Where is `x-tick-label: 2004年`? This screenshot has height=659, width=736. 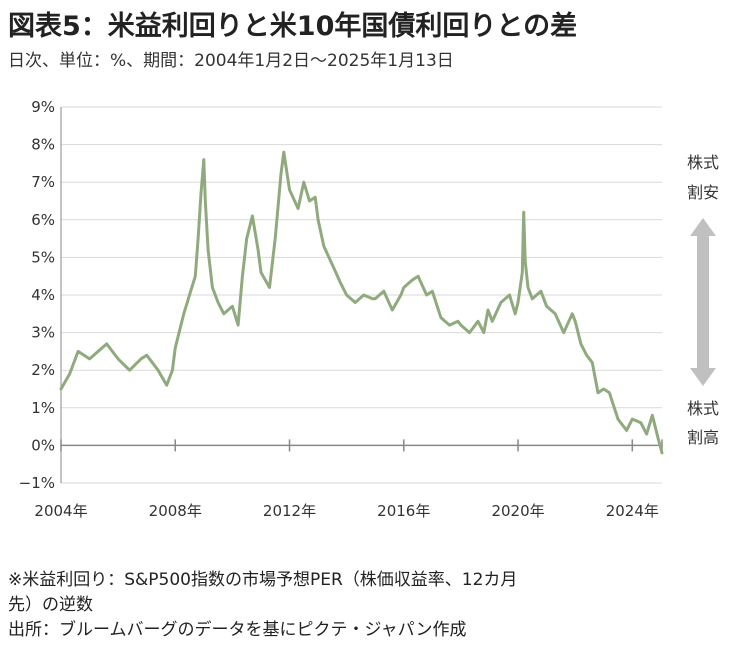 x-tick-label: 2004年 is located at coordinates (60, 511).